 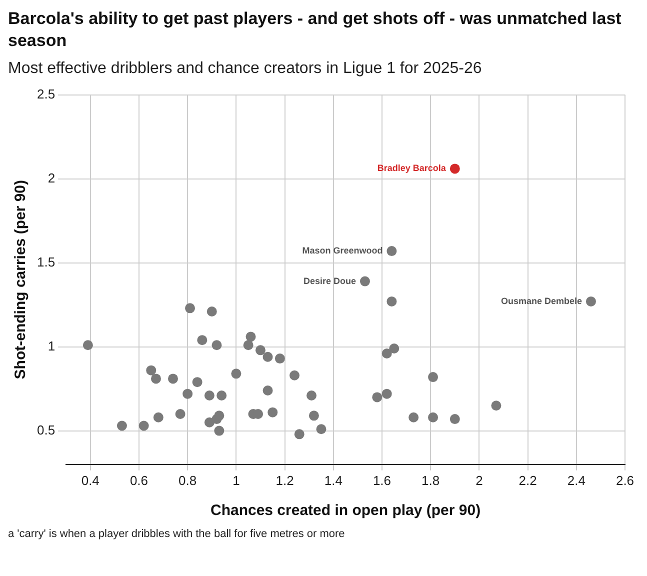 What do you see at coordinates (329, 281) in the screenshot?
I see `annotation: Desire Doue` at bounding box center [329, 281].